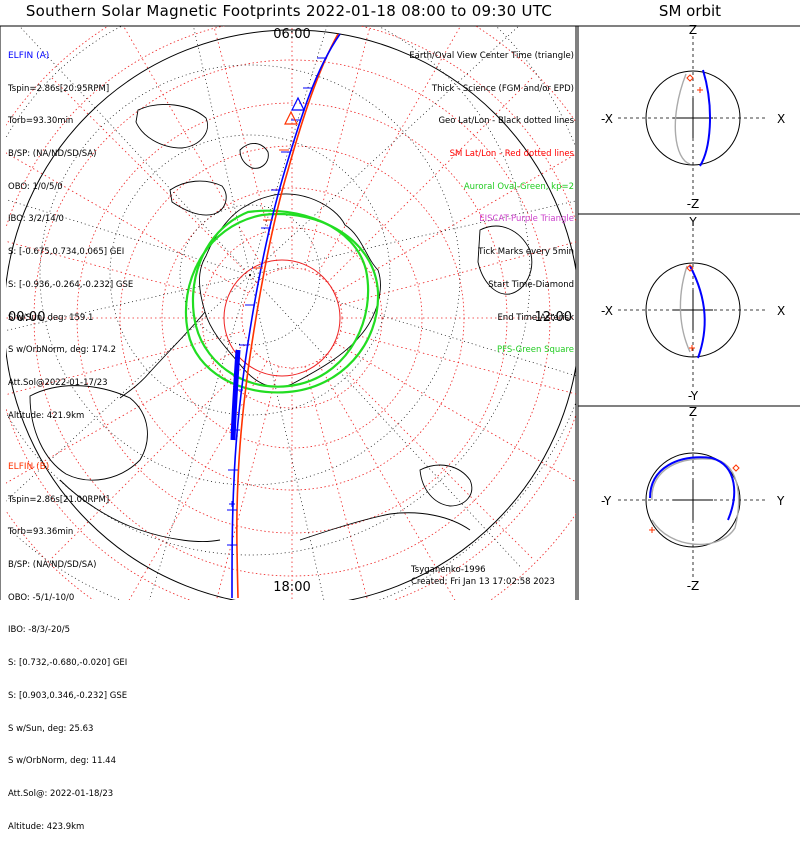  Describe the element at coordinates (291, 587) in the screenshot. I see `mlt-label-bottom: 18:00` at that location.